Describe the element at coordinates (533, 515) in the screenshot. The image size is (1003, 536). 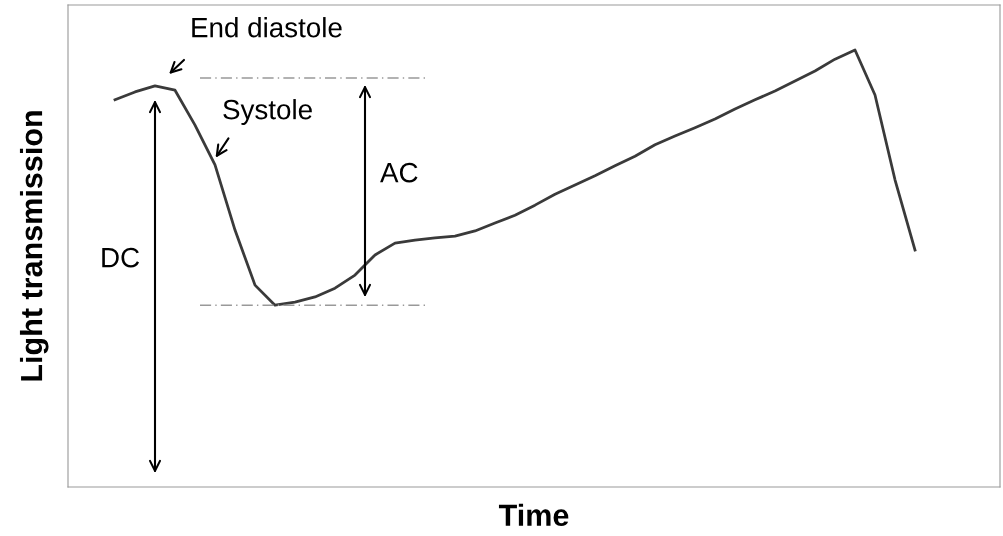
I see `x-axis-title: Time` at that location.